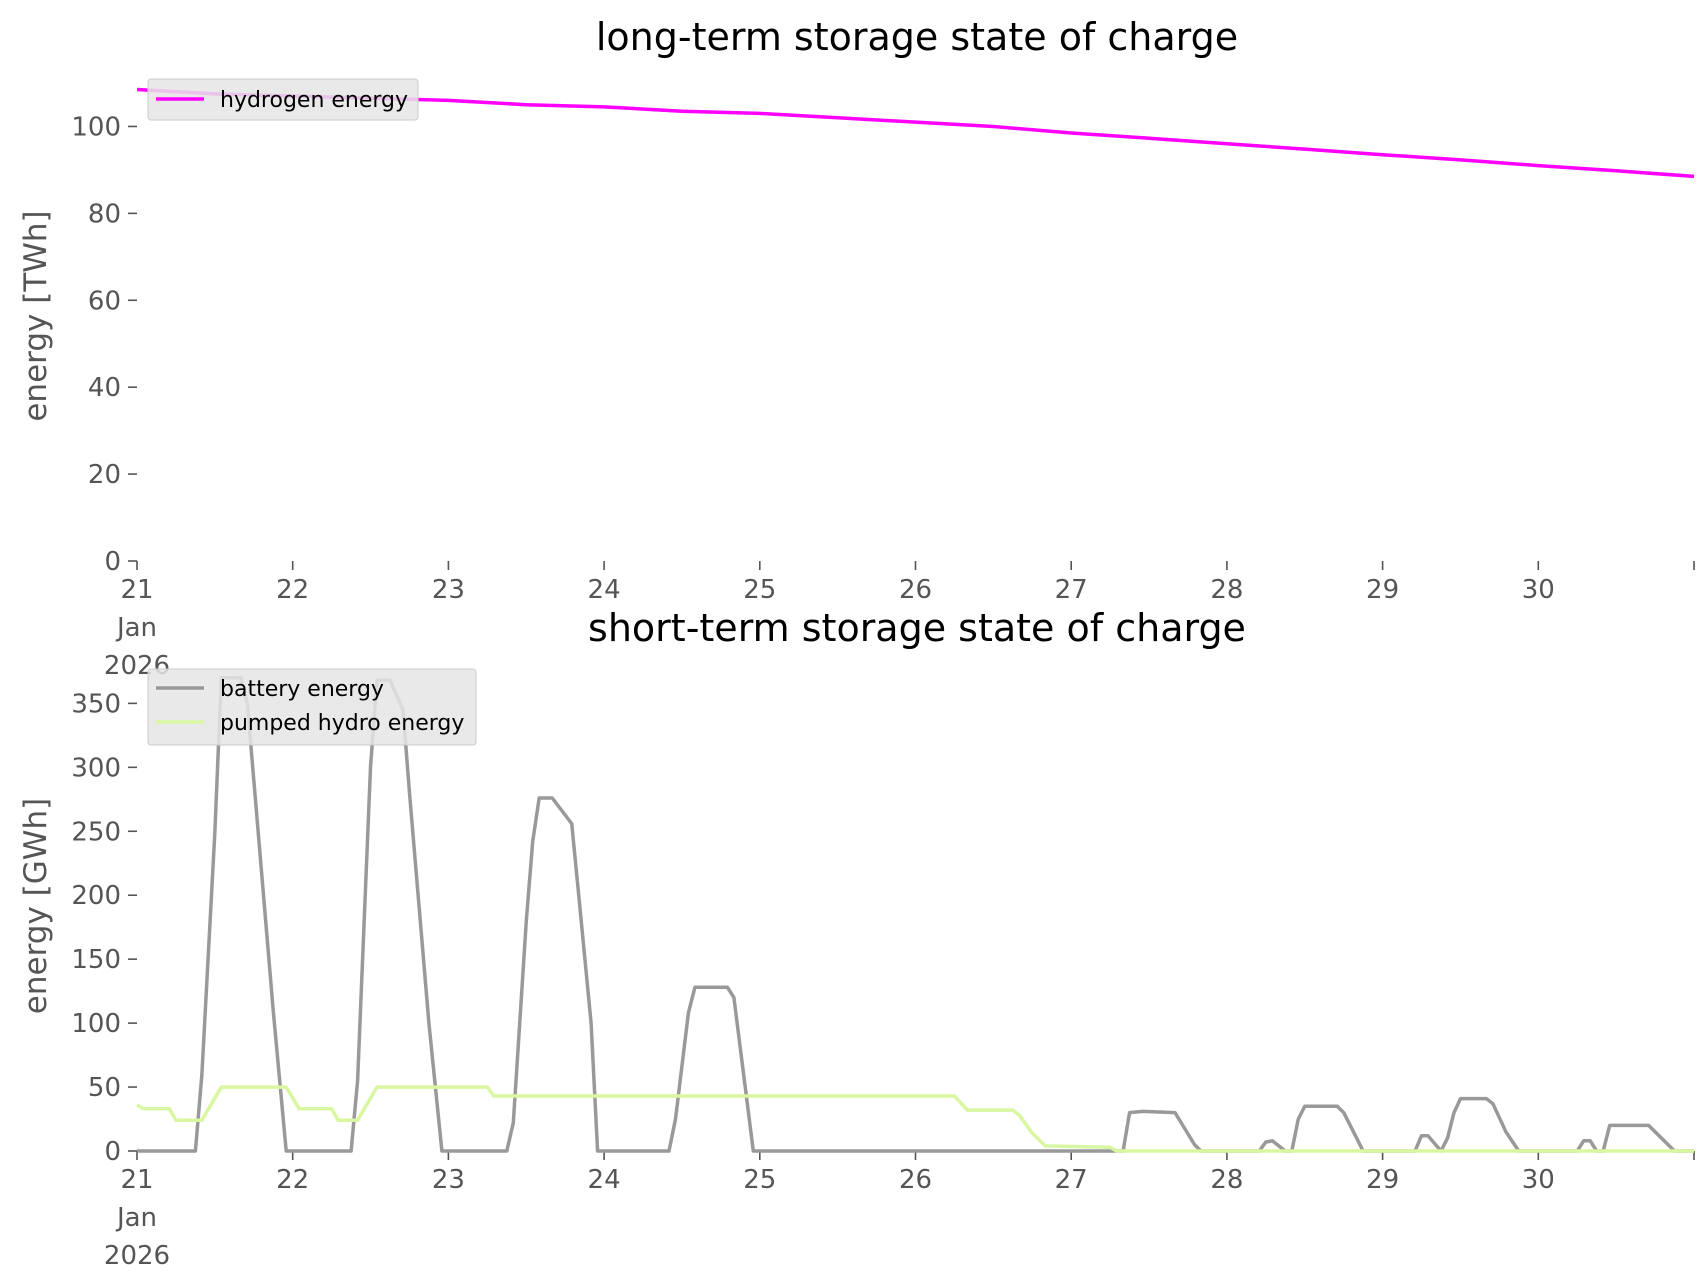  What do you see at coordinates (314, 100) in the screenshot?
I see `legend-label-hydrogen-energy: hydrogen energy` at bounding box center [314, 100].